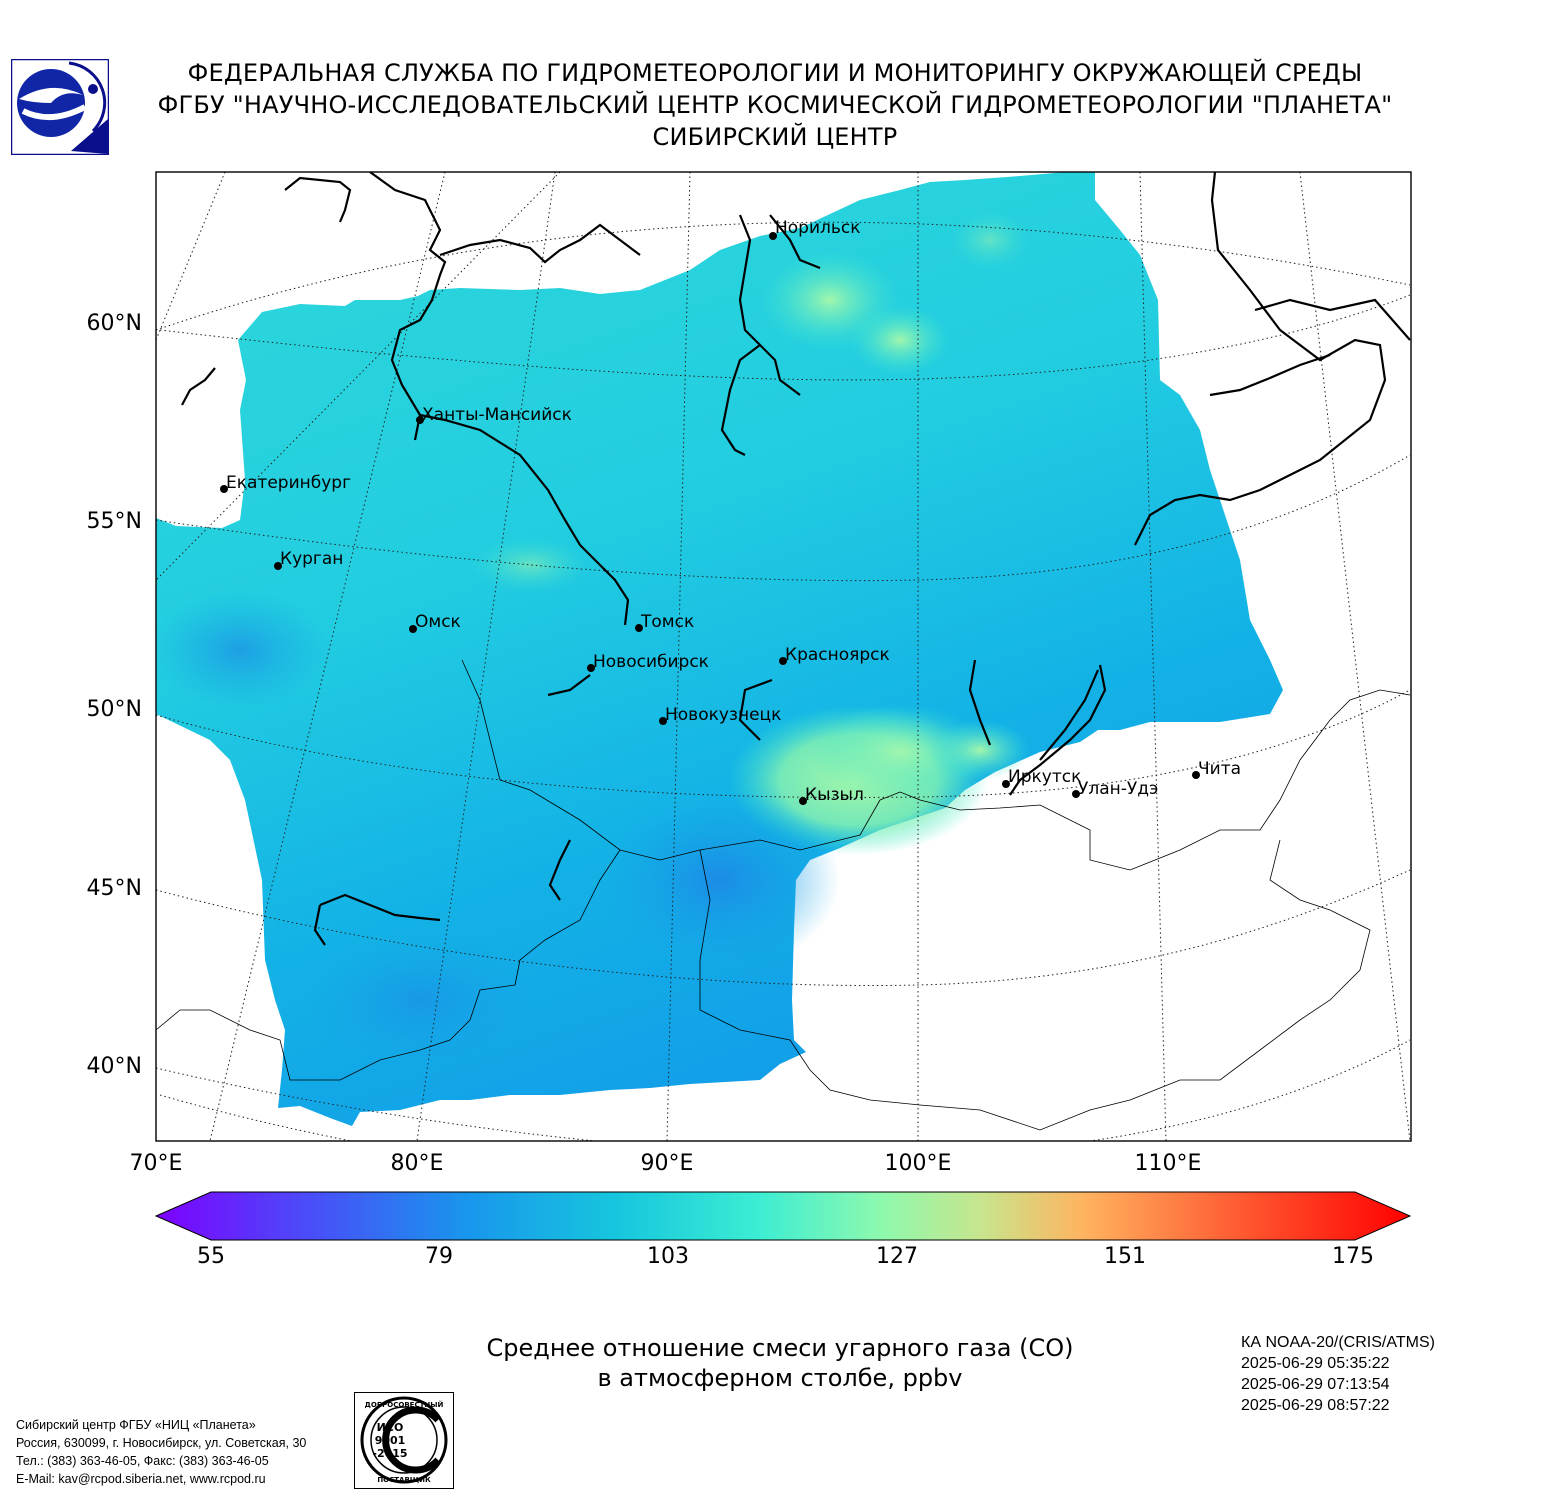 Image resolution: width=1550 pixels, height=1500 pixels. I want to click on city-label-irkutsk: Иркутск, so click(1045, 777).